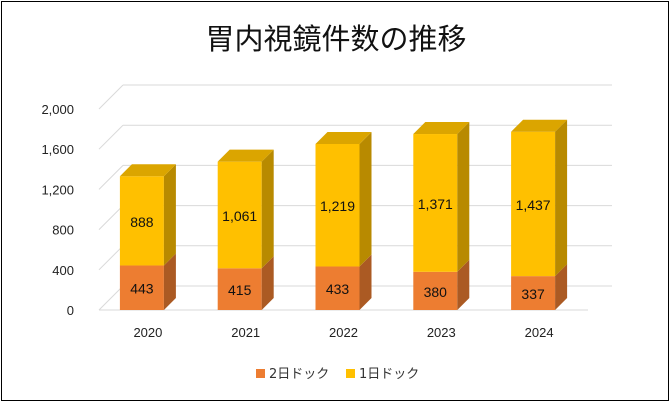 This screenshot has height=404, width=672. I want to click on y-tick-label: 2,000, so click(57, 109).